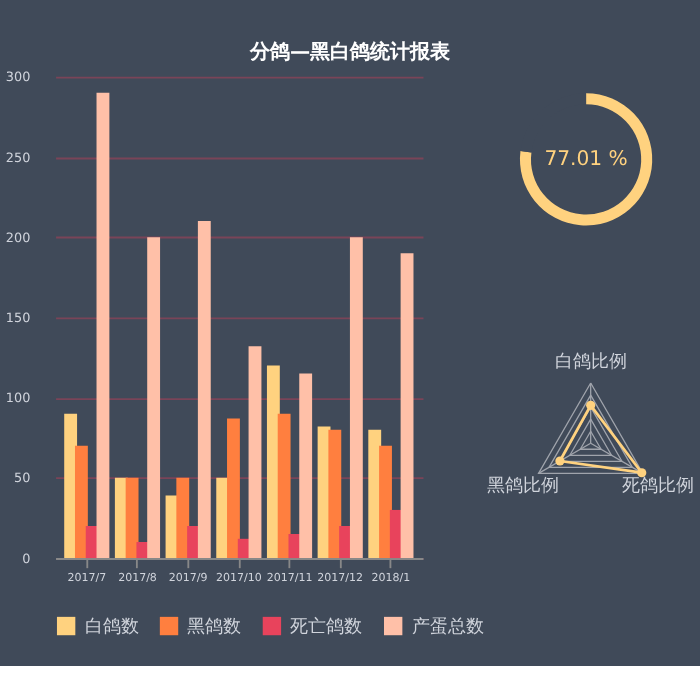 The image size is (700, 700). Describe the element at coordinates (658, 485) in the screenshot. I see `spoke-label: 死鸽比例` at that location.